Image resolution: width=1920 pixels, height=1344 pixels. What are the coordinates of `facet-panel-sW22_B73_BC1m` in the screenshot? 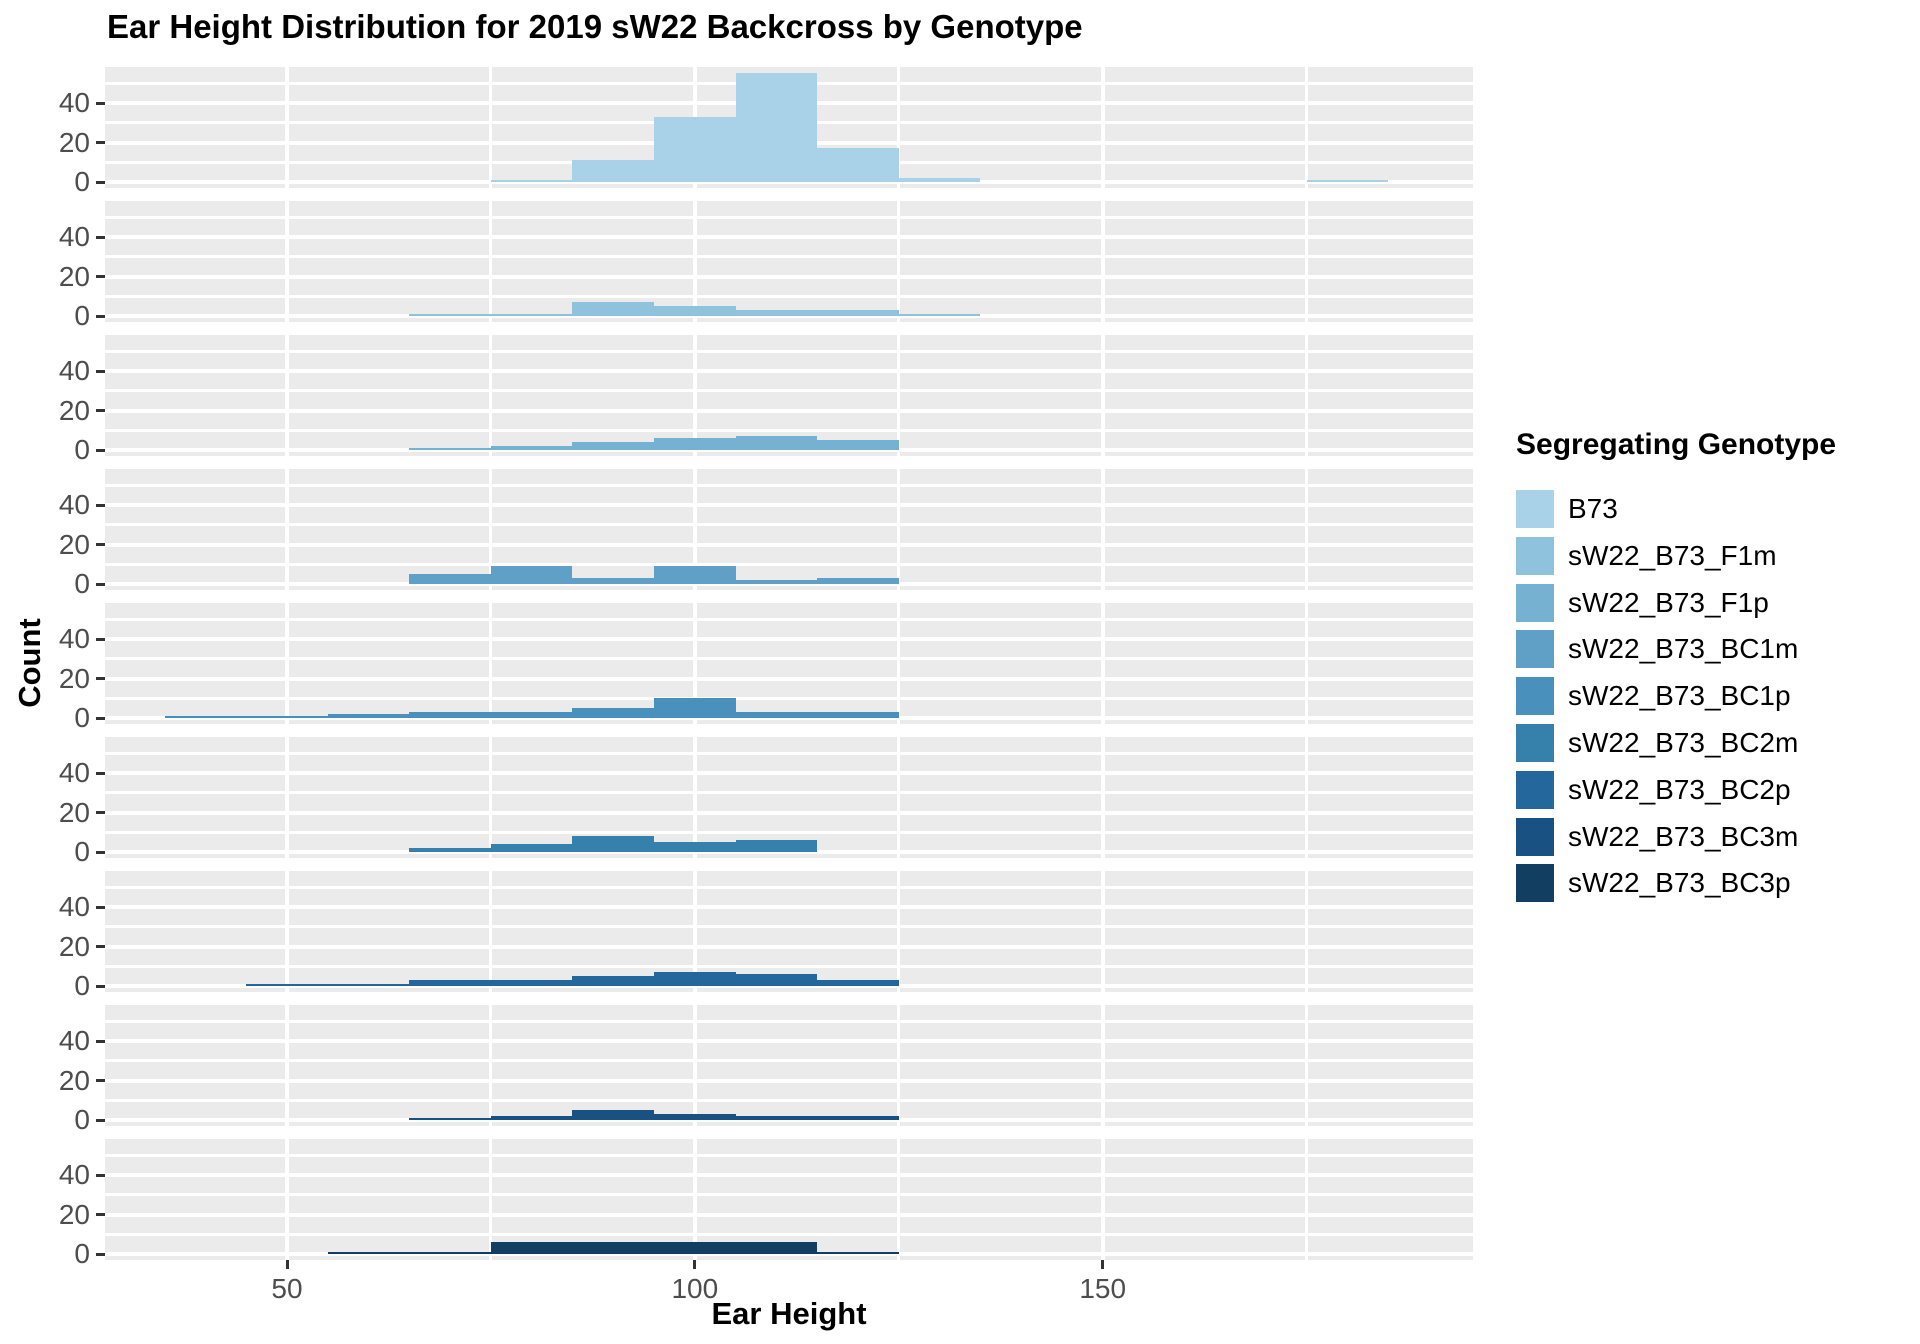 It's located at (789, 529).